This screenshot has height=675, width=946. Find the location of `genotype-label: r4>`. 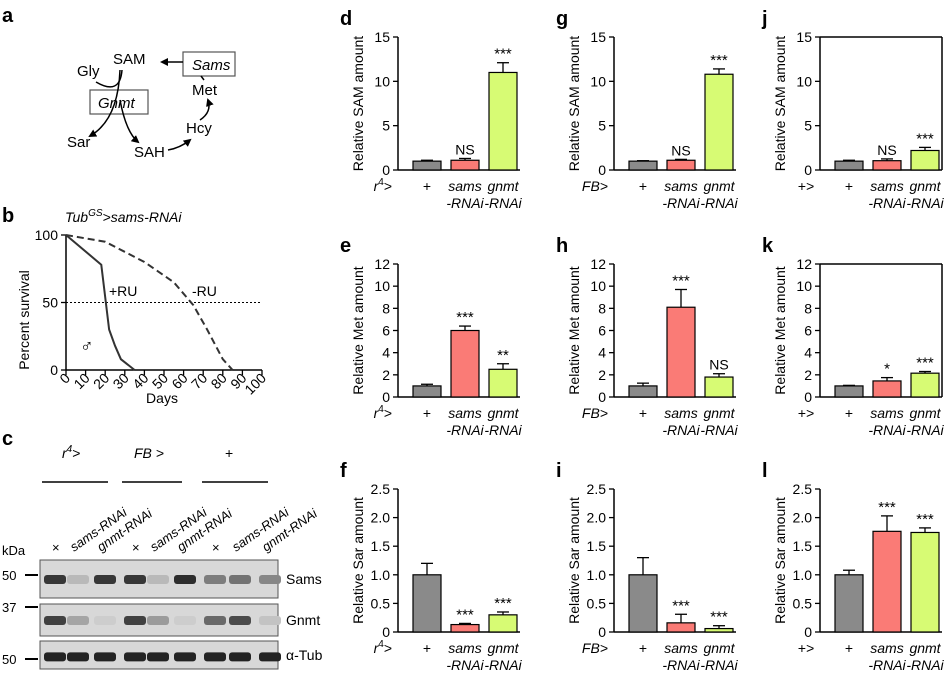

genotype-label: r4> is located at coordinates (383, 185).